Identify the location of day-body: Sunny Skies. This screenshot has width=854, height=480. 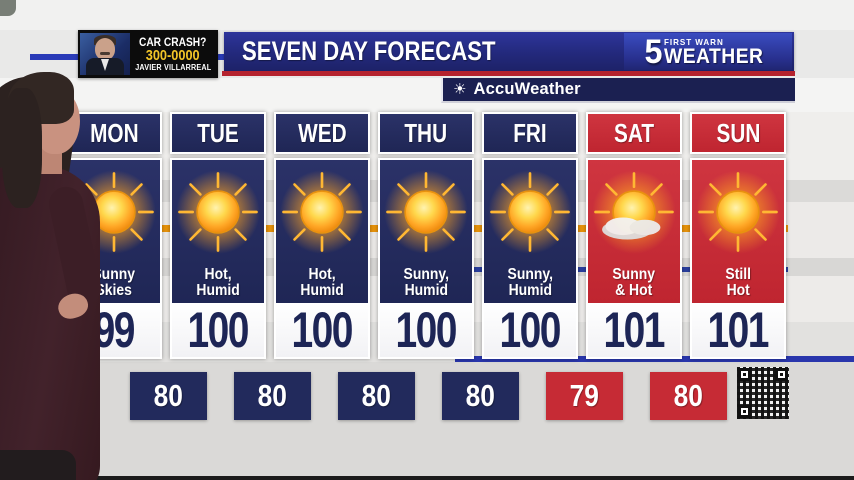
(114, 231).